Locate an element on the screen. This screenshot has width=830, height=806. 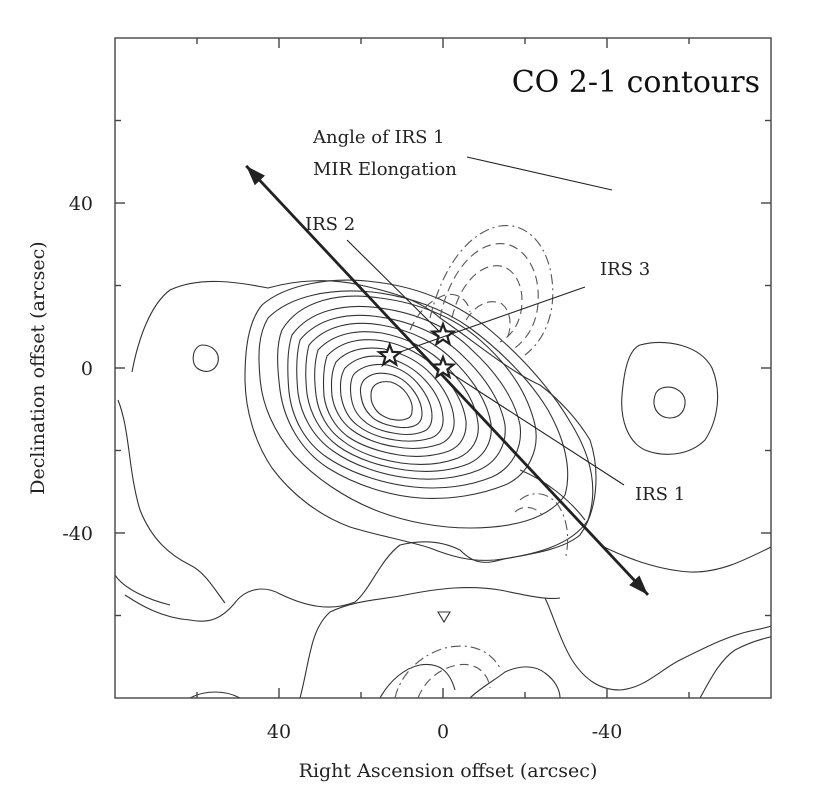
contour-right is located at coordinates (670, 398).